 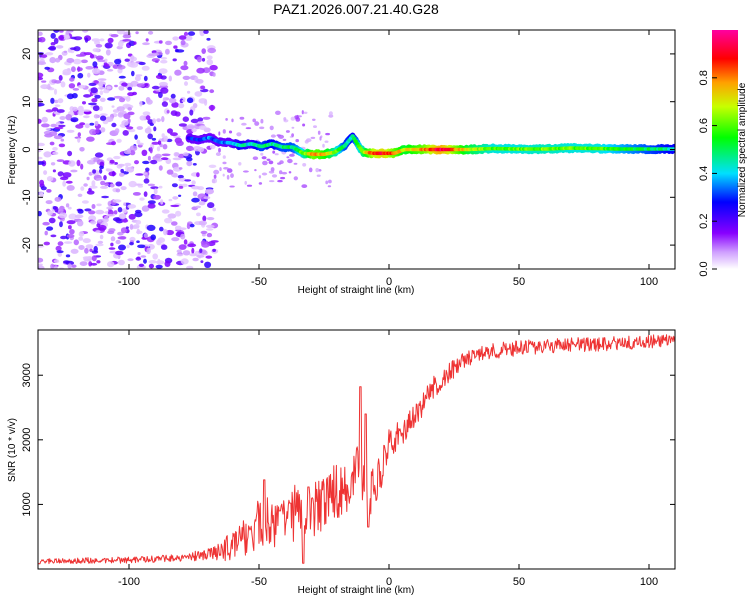 What do you see at coordinates (27, 245) in the screenshot?
I see `y-tick-label: -20` at bounding box center [27, 245].